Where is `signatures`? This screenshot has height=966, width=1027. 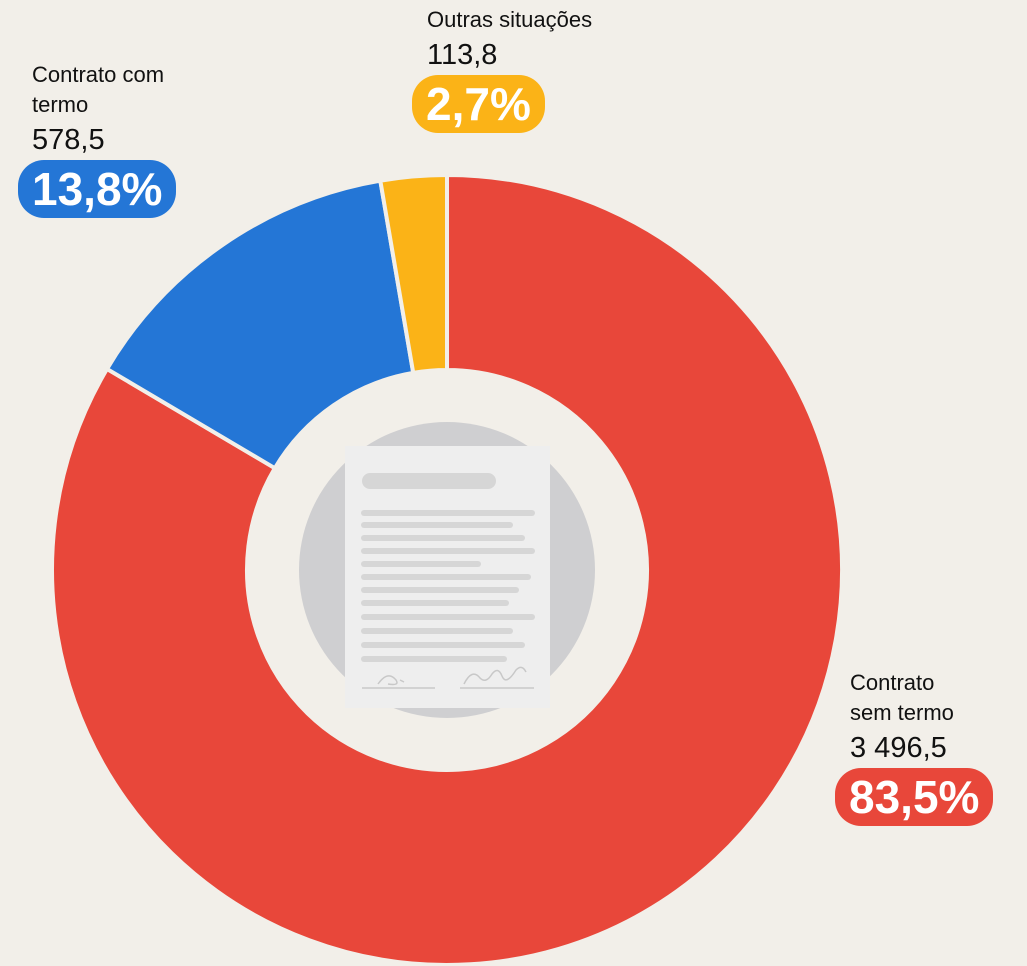 signatures is located at coordinates (448, 677).